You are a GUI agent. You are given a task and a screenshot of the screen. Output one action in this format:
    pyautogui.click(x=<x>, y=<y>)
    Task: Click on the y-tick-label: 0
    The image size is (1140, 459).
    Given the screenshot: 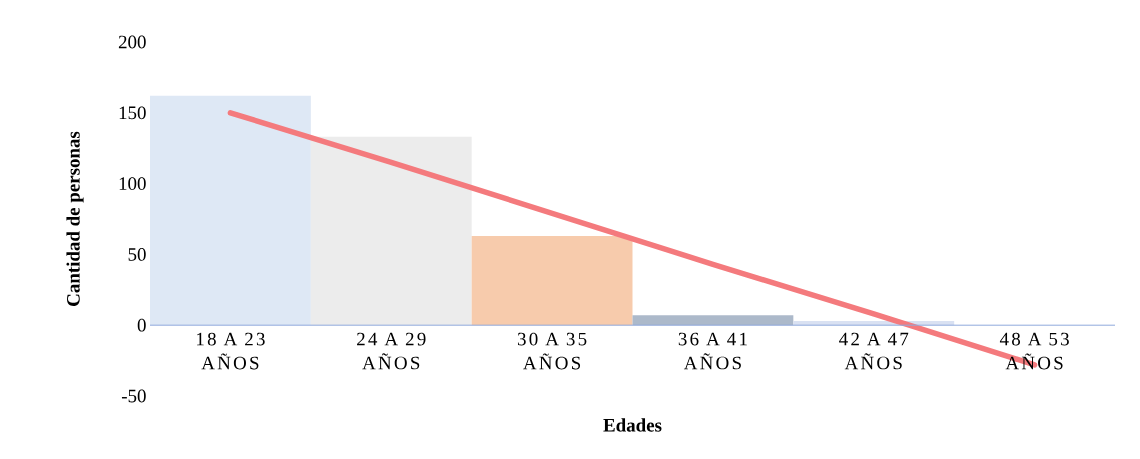 What is the action you would take?
    pyautogui.click(x=141, y=325)
    